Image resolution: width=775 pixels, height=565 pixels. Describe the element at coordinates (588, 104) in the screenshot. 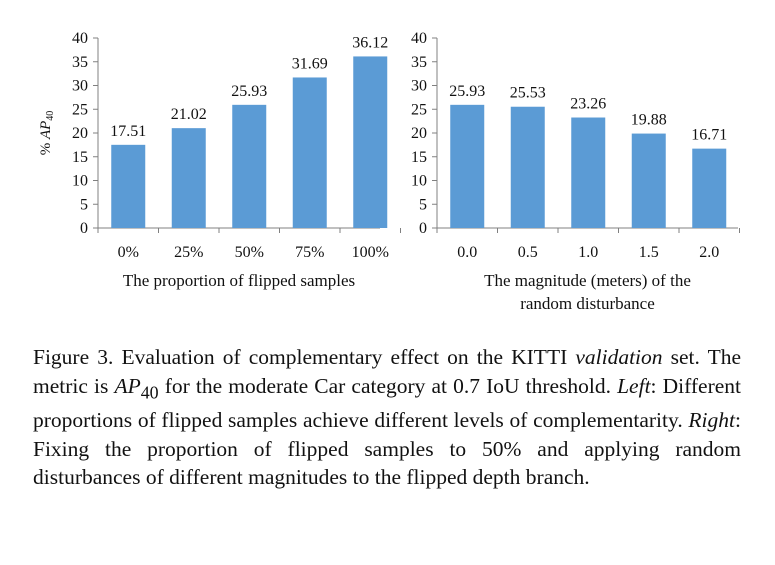

I see `data-label: 23.26` at that location.